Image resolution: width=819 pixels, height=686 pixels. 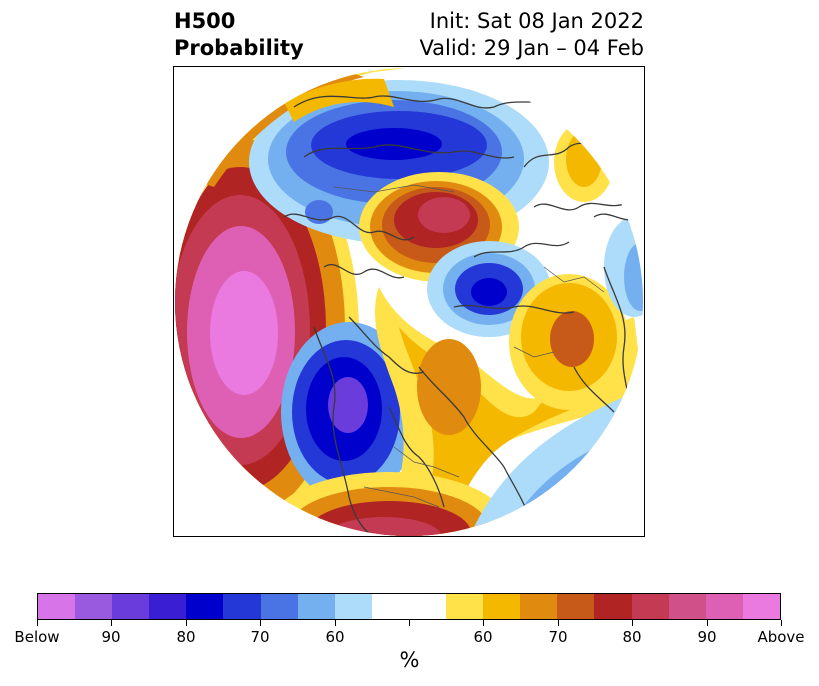 What do you see at coordinates (239, 35) in the screenshot?
I see `chart-title-left: H500 Probability` at bounding box center [239, 35].